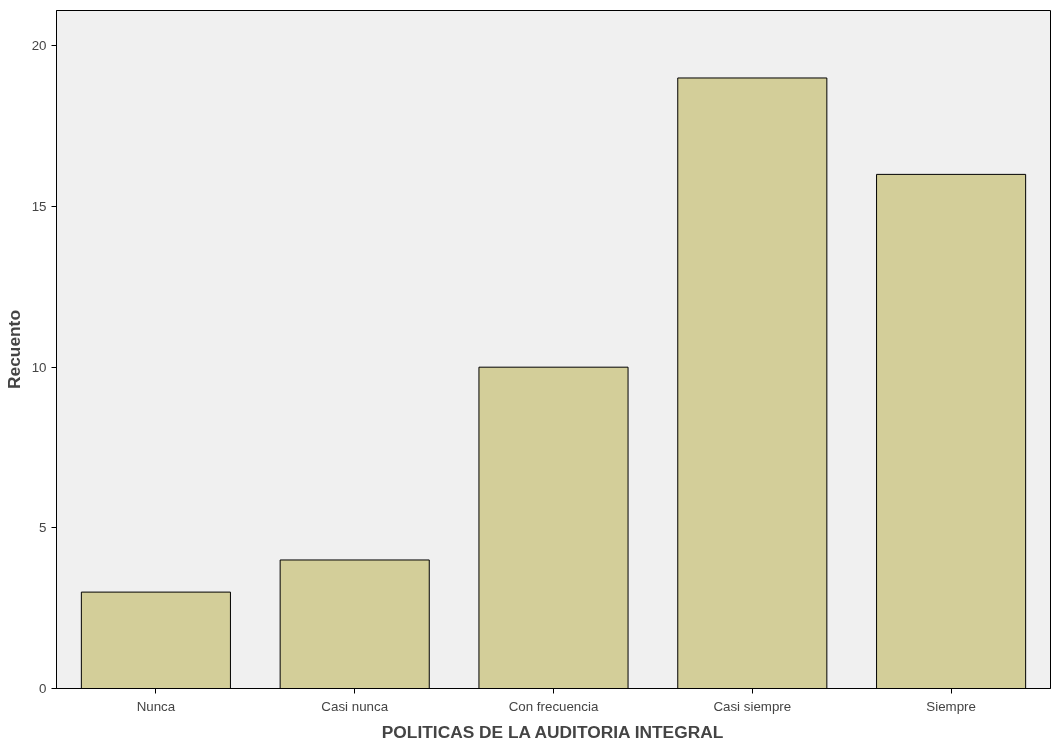  What do you see at coordinates (553, 706) in the screenshot?
I see `x-tick-label: Con frecuencia` at bounding box center [553, 706].